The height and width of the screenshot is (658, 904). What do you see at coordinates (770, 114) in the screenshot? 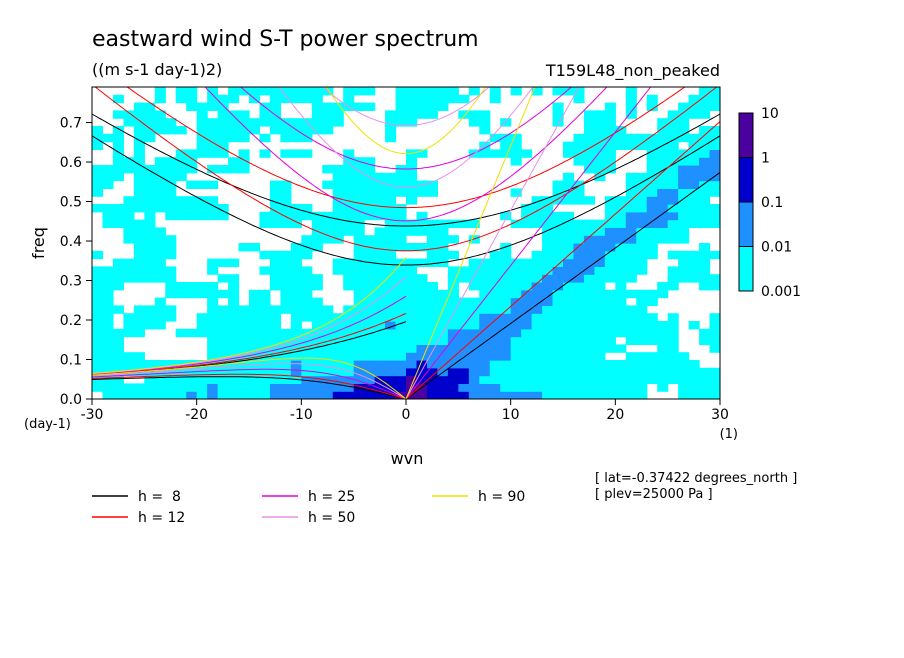
I see `colorbar-label: 10` at bounding box center [770, 114].